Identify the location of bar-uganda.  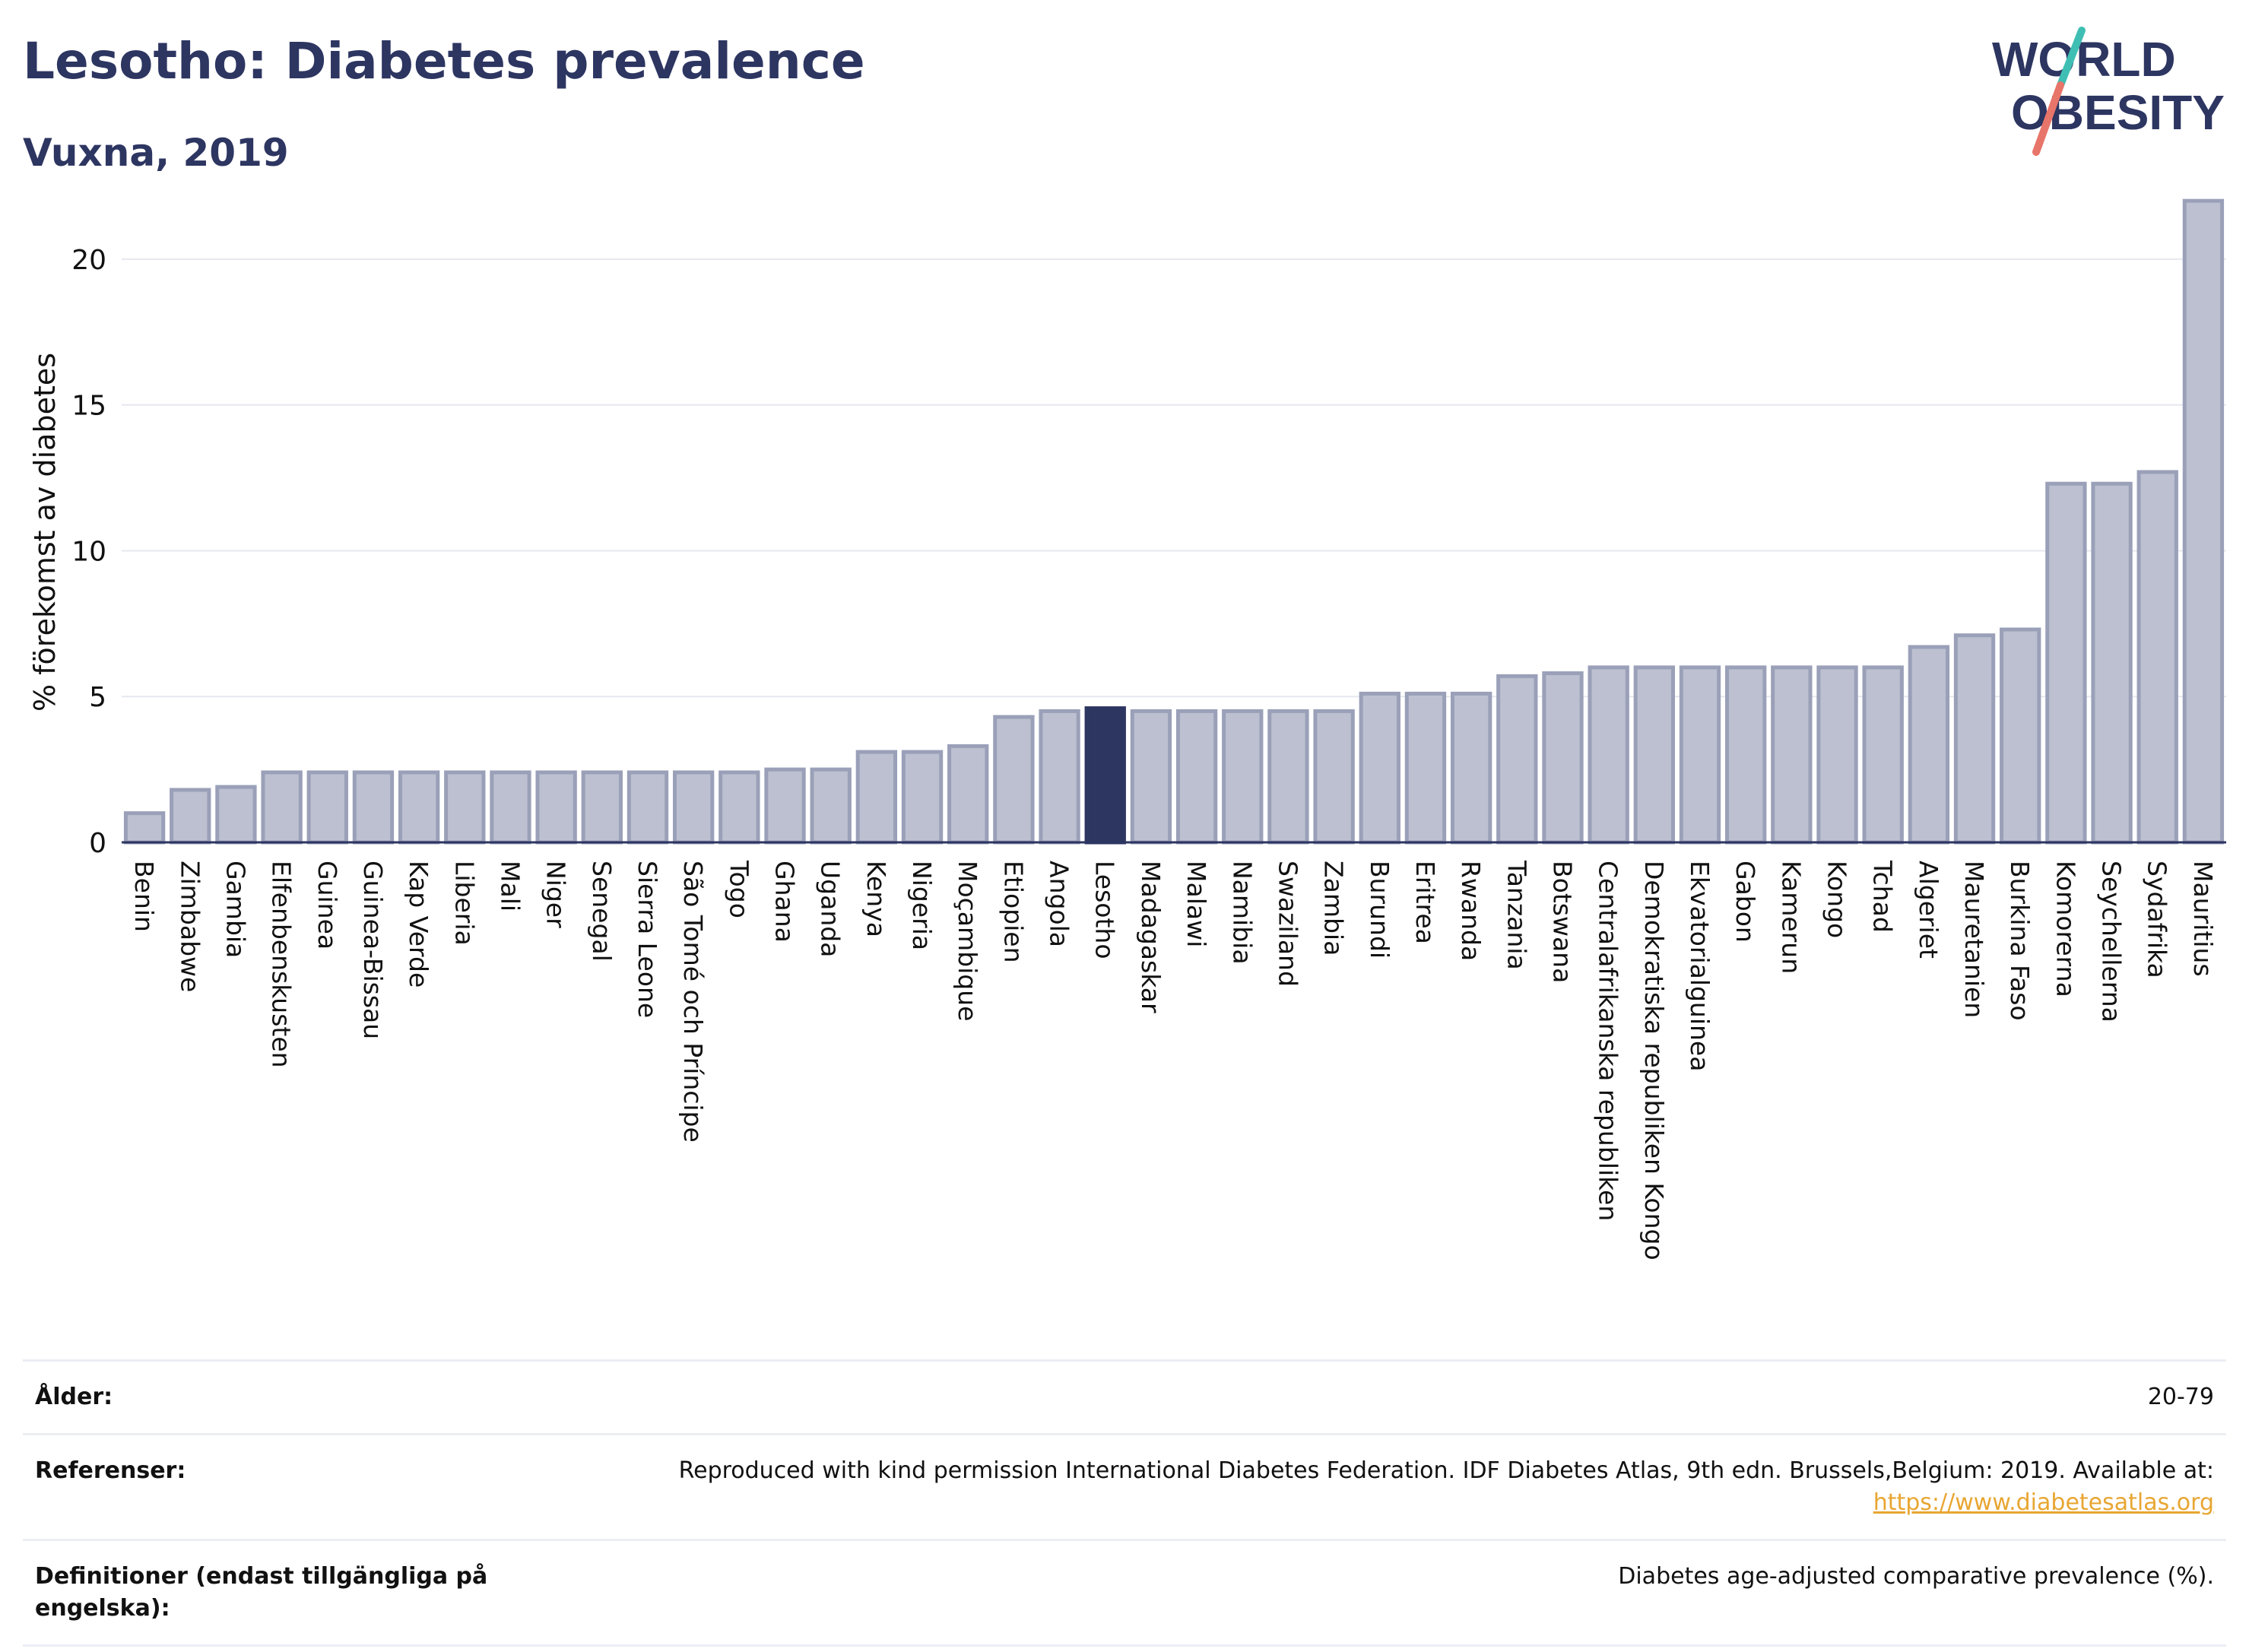
(831, 806).